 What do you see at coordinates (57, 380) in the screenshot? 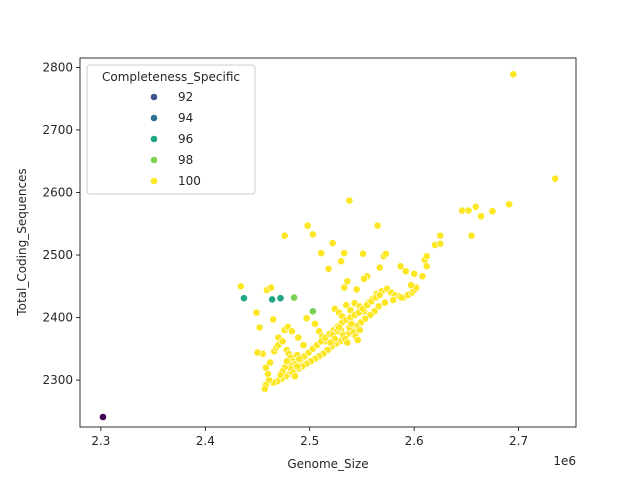
I see `y-tick-label: 2300` at bounding box center [57, 380].